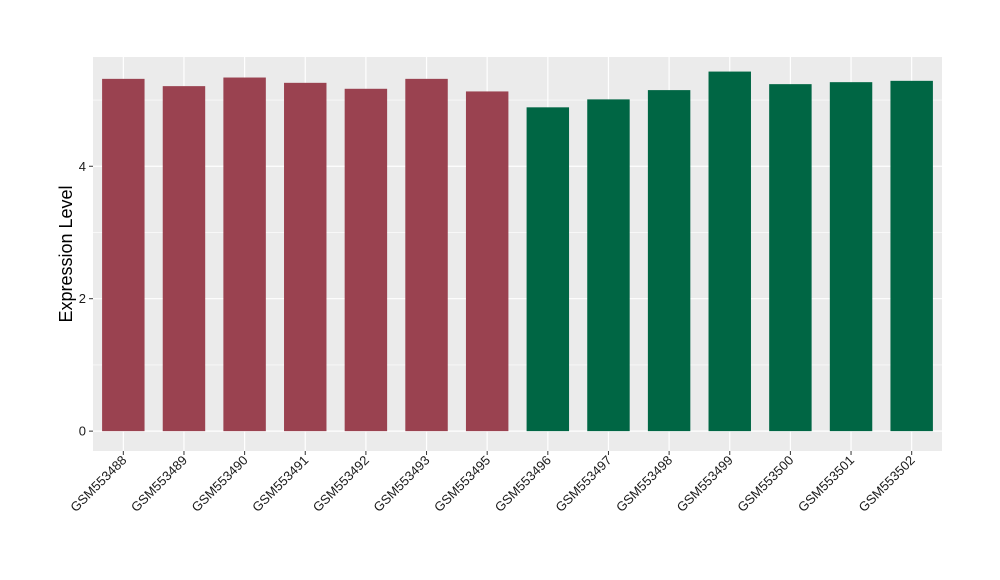  I want to click on bar-GSM553501, so click(851, 257).